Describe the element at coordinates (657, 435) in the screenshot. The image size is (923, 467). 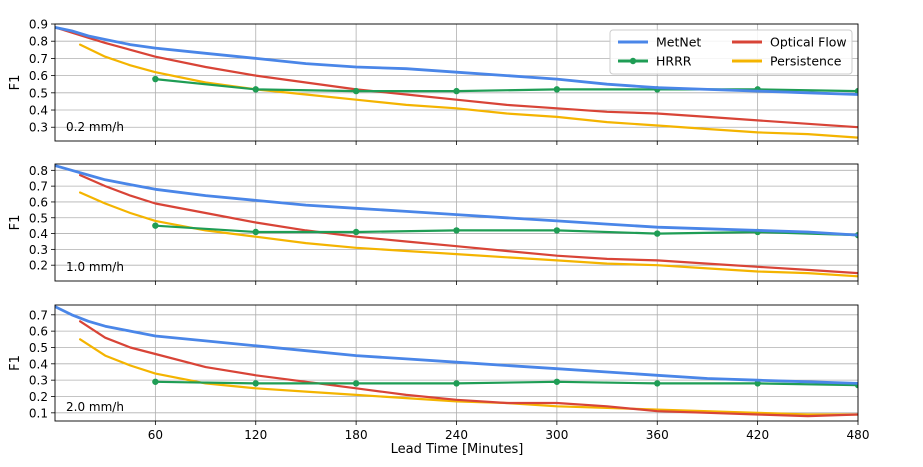
I see `x-tick-label: 360` at that location.